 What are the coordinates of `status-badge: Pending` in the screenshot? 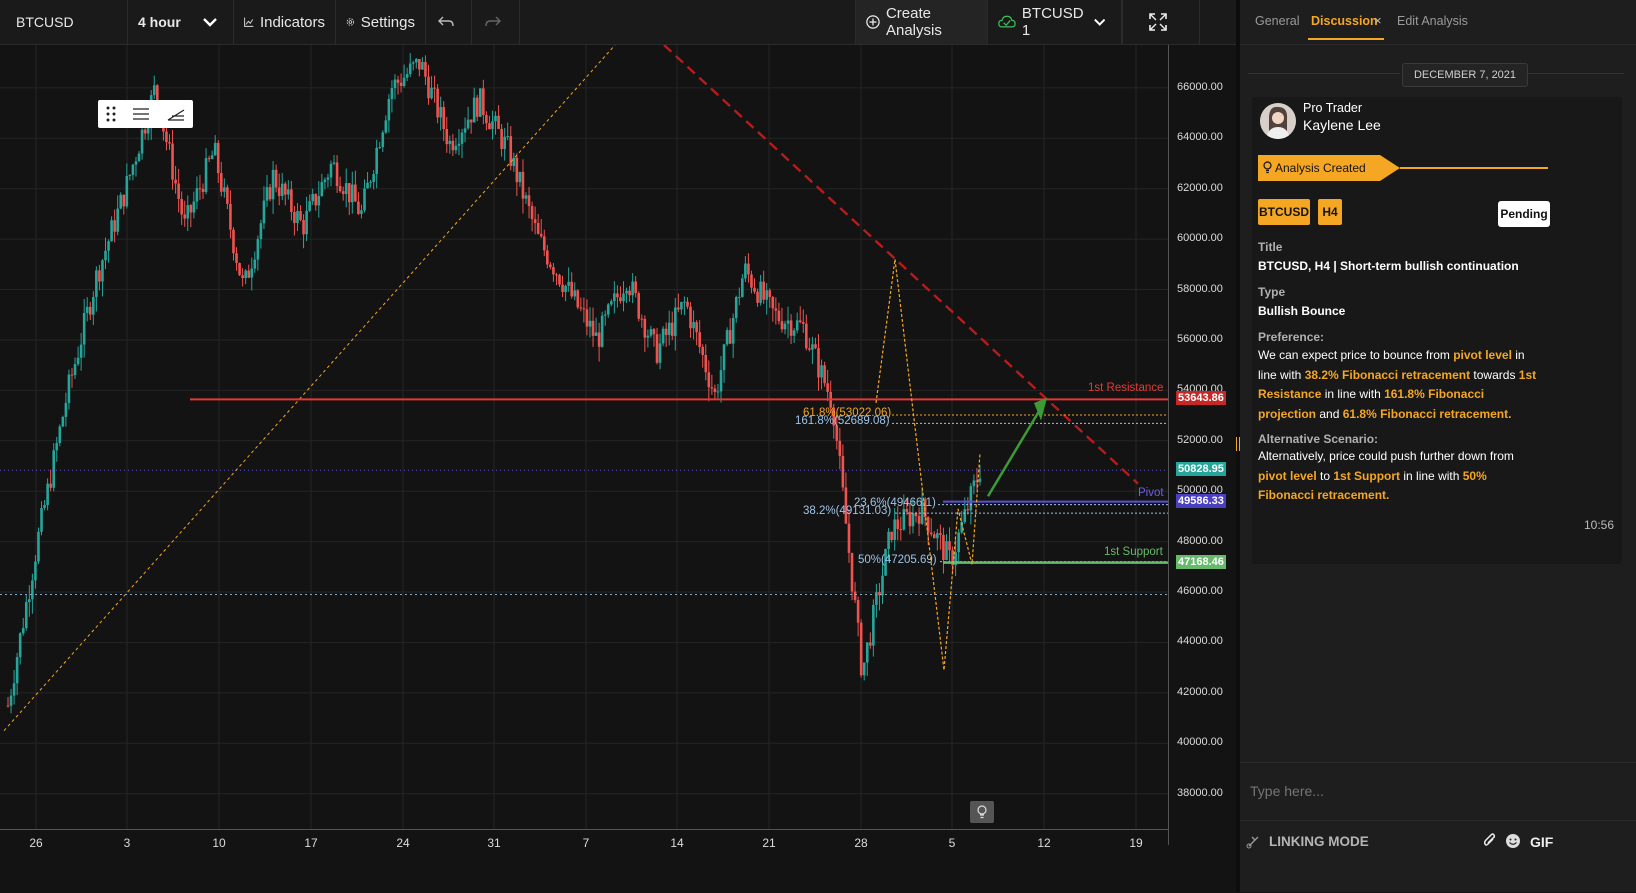 It's located at (1524, 214).